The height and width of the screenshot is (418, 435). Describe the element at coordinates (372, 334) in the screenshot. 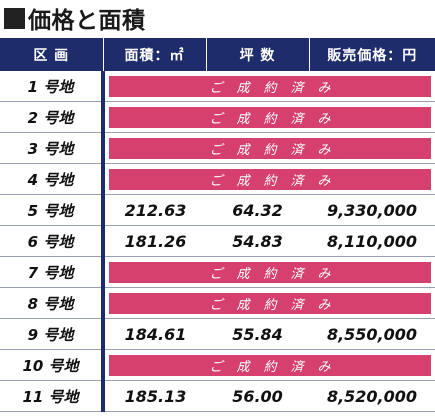

I see `price-cell: 8,550,000` at that location.